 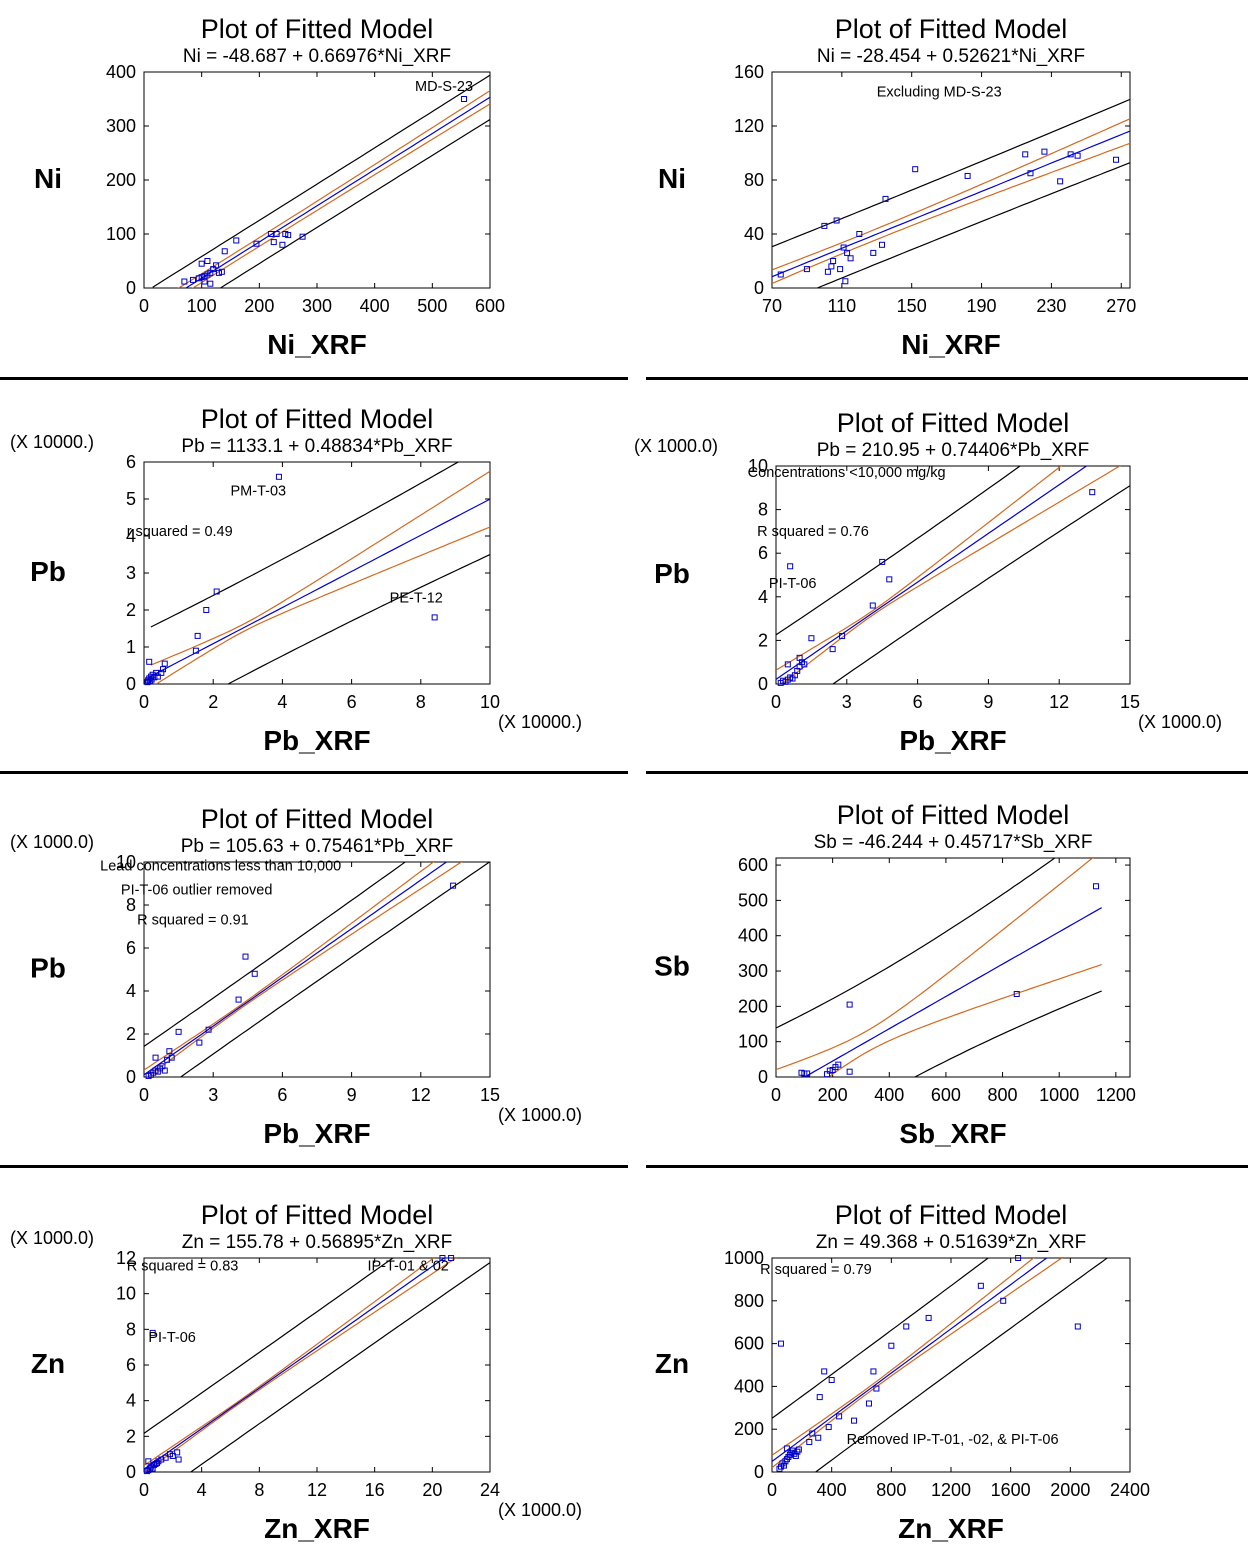 What do you see at coordinates (951, 1528) in the screenshot?
I see `x-axis-label: Zn_XRF` at bounding box center [951, 1528].